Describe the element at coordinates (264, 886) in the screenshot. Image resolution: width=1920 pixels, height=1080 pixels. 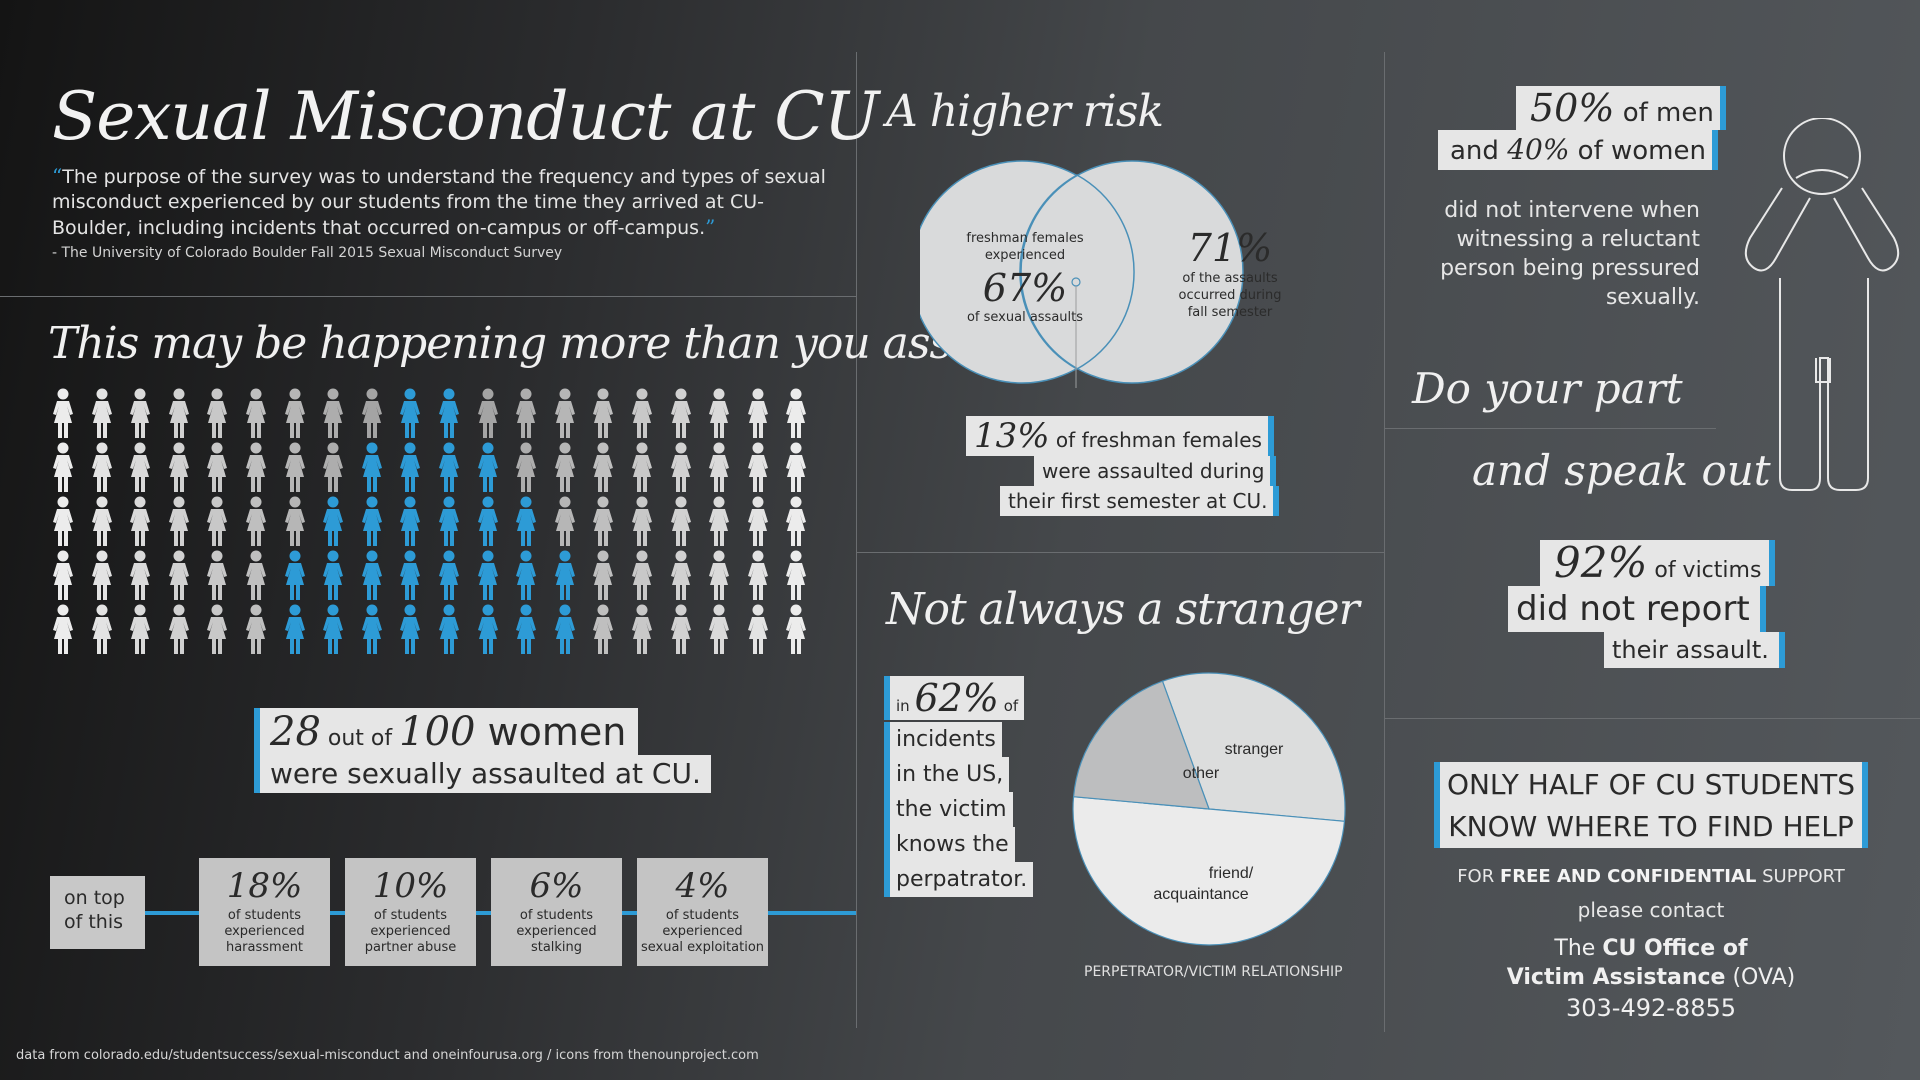
I see `stat-pct: 18%` at that location.